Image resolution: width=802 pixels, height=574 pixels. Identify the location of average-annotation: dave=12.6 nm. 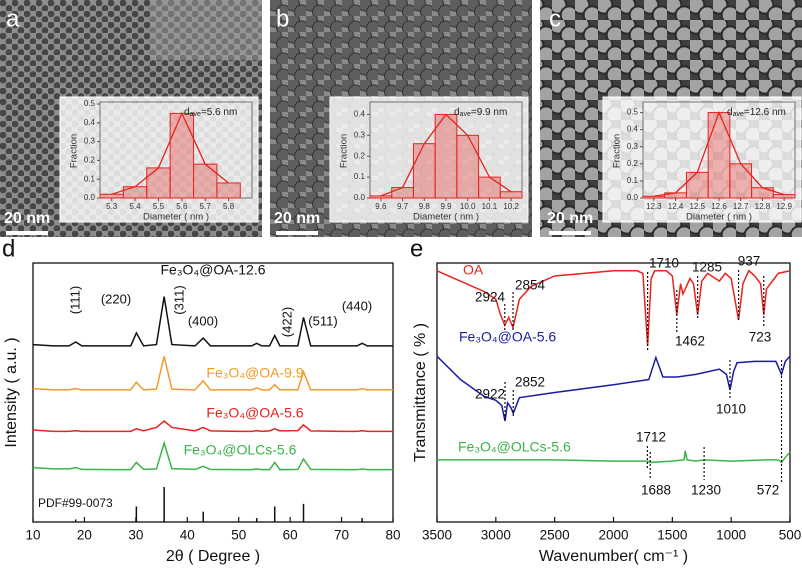
(756, 112).